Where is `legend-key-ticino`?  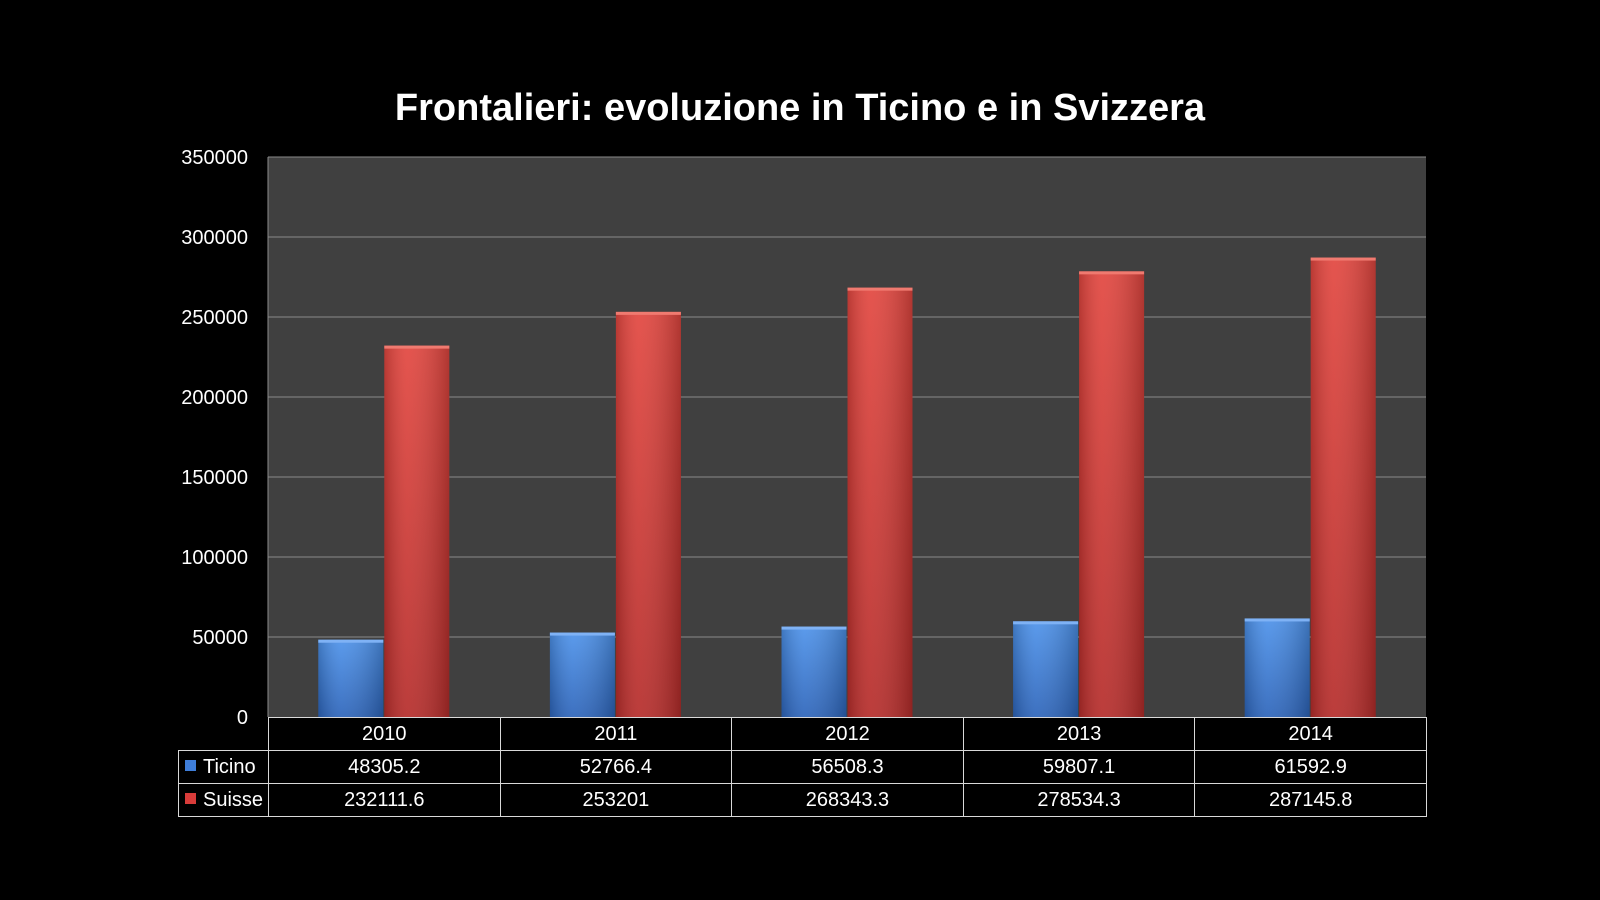 legend-key-ticino is located at coordinates (190, 765).